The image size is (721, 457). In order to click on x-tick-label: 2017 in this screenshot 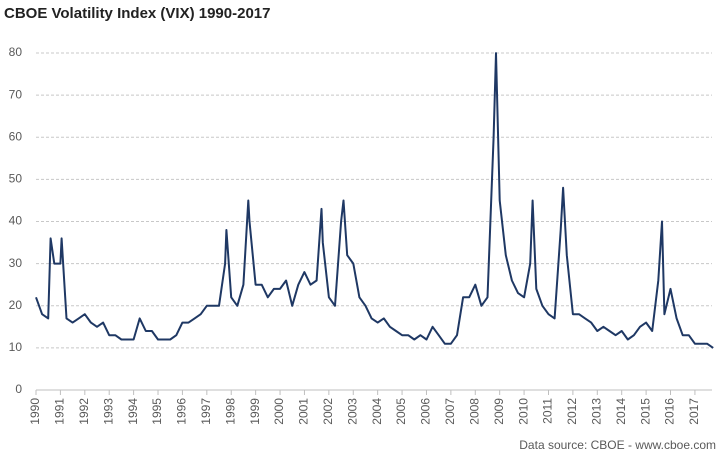, I will do `click(694, 411)`.